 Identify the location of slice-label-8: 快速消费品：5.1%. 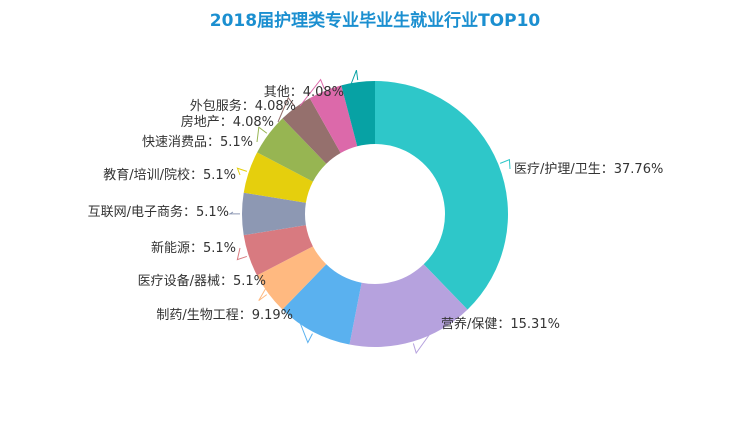
(197, 142).